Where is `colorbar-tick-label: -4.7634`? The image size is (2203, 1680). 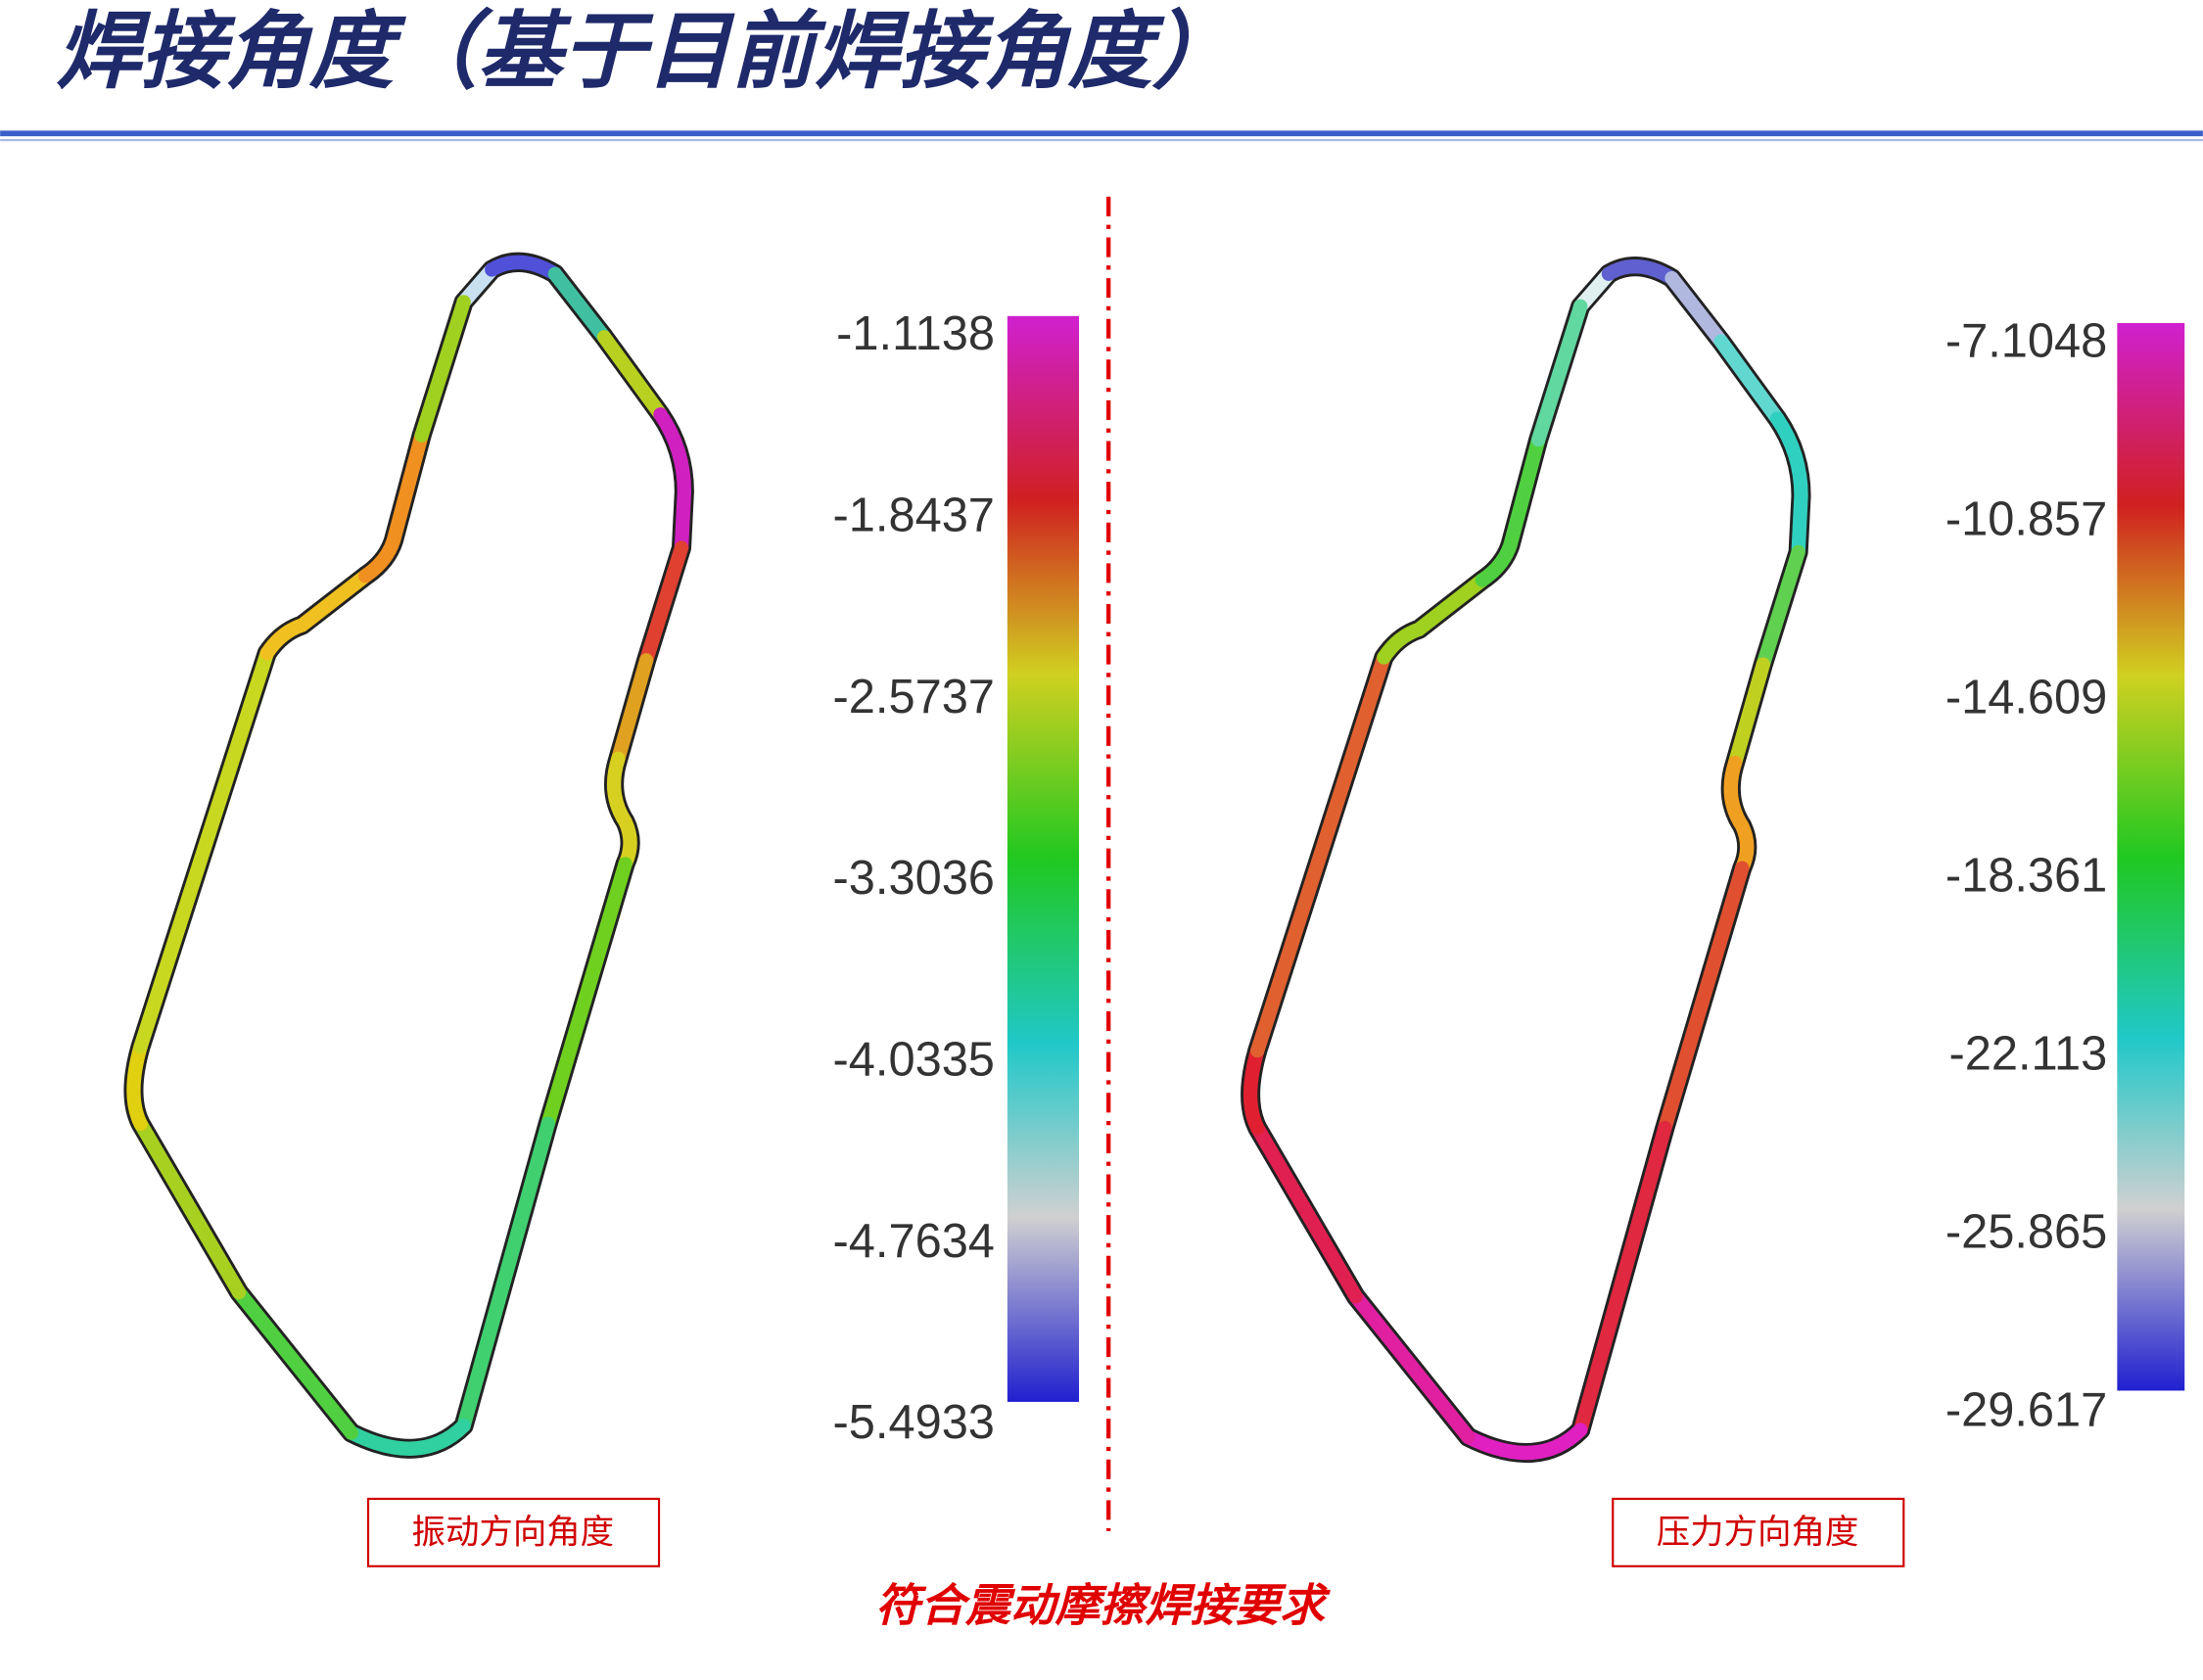
colorbar-tick-label: -4.7634 is located at coordinates (914, 1241).